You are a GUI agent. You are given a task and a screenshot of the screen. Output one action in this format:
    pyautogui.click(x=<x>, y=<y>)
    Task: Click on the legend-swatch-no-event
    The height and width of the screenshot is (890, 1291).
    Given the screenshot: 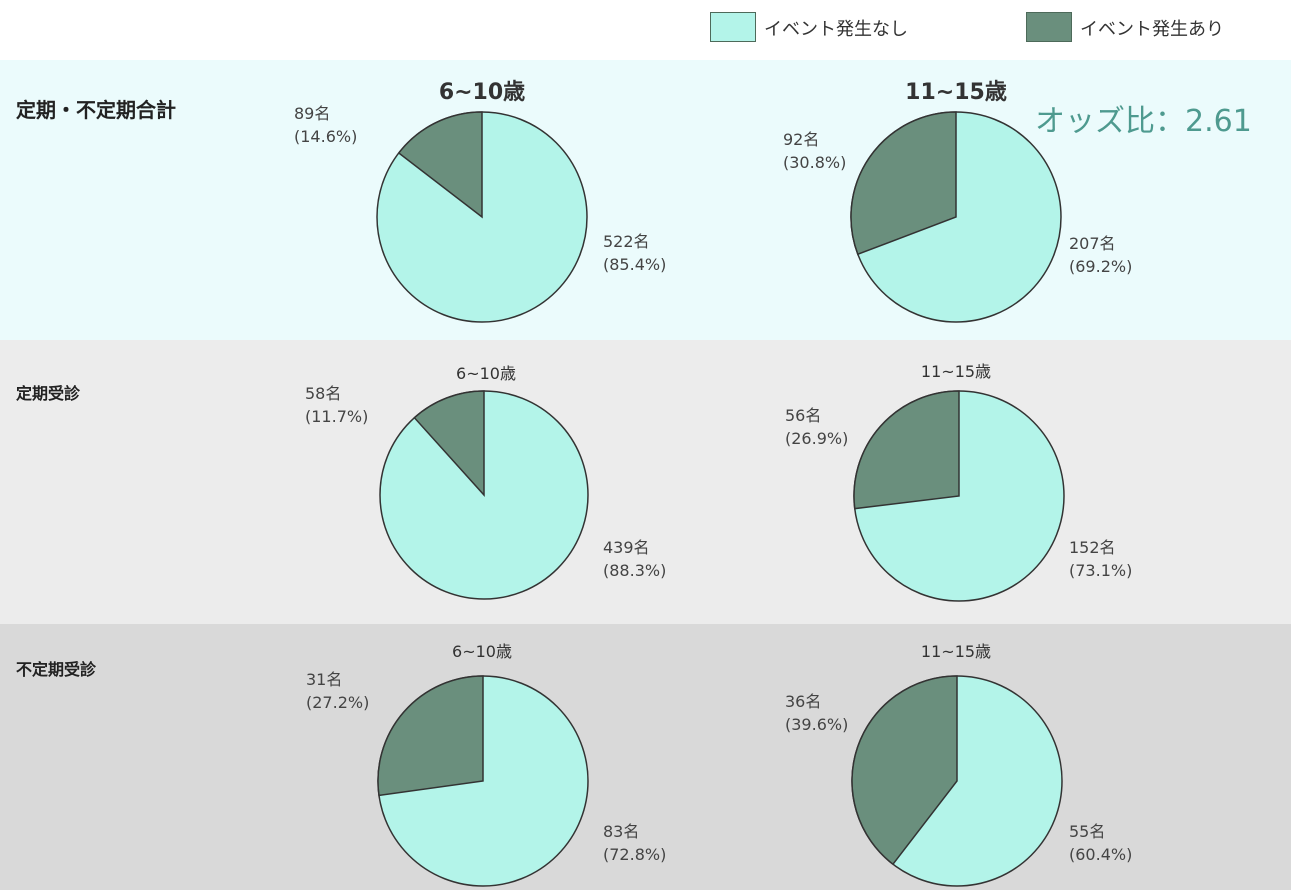 What is the action you would take?
    pyautogui.click(x=733, y=27)
    